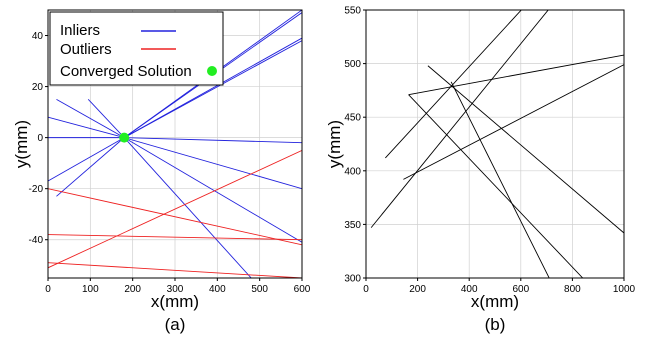 The height and width of the screenshot is (339, 651). I want to click on x-tick-label-b: 200, so click(417, 289).